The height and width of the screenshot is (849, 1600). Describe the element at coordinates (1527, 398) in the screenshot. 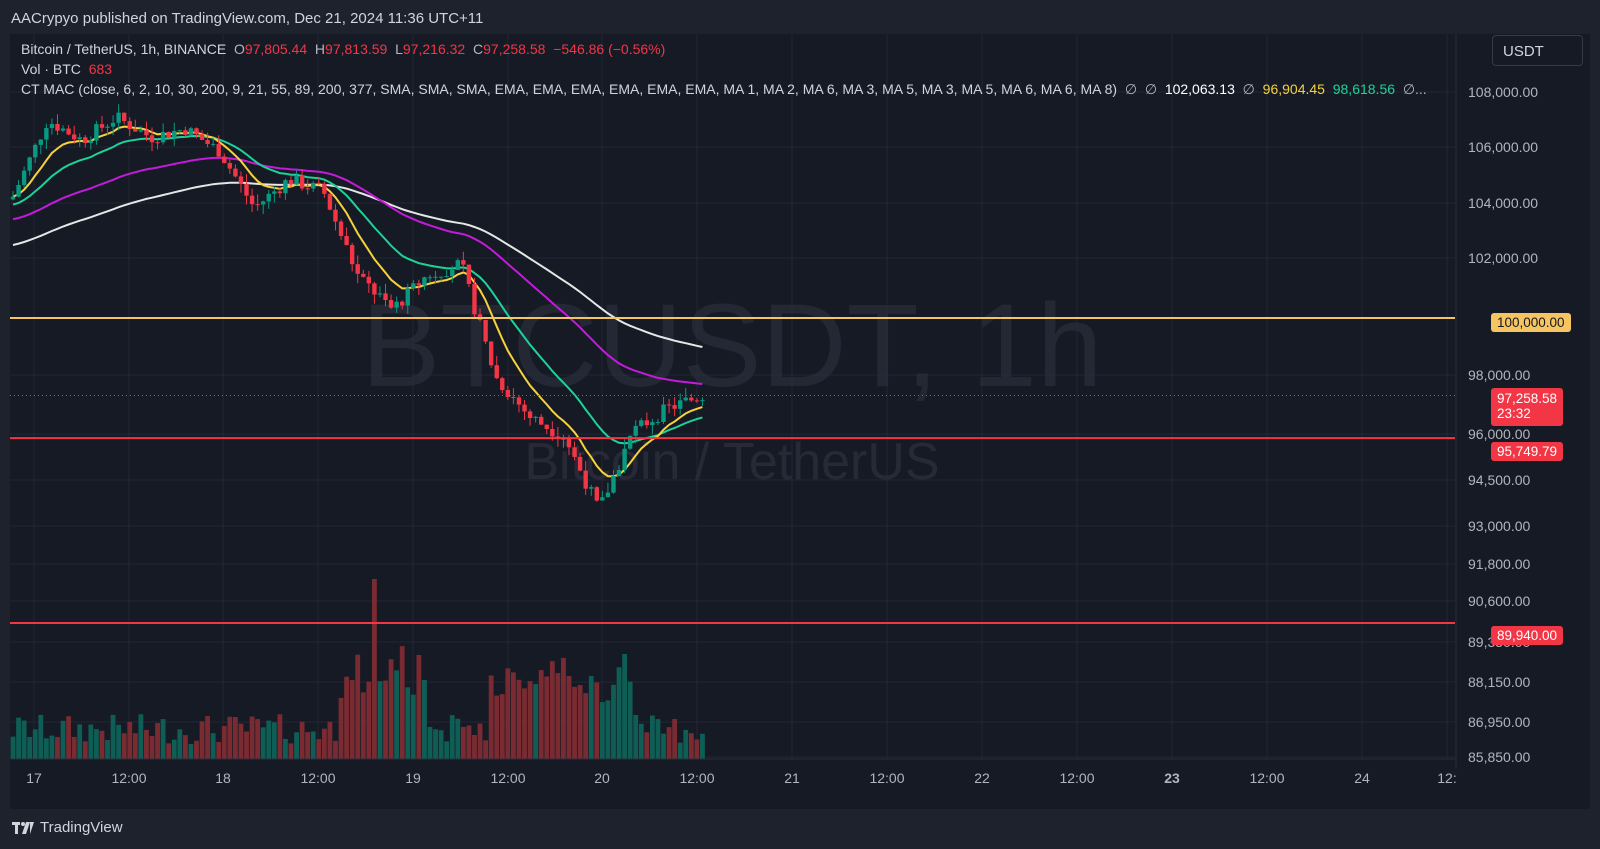

I see `last-price-value: 97,258.58` at that location.